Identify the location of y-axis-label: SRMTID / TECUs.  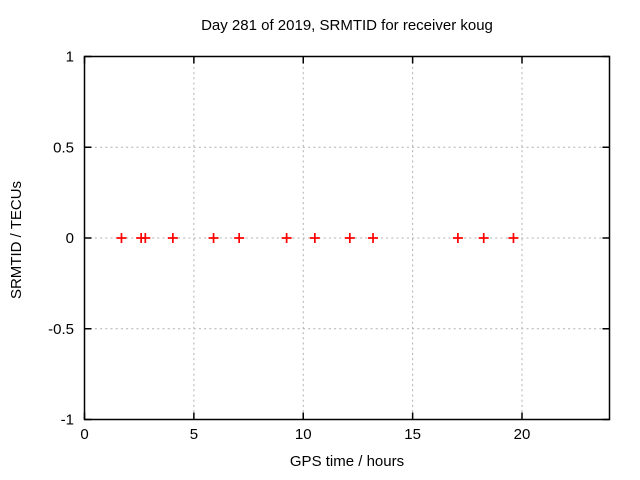
(16, 240).